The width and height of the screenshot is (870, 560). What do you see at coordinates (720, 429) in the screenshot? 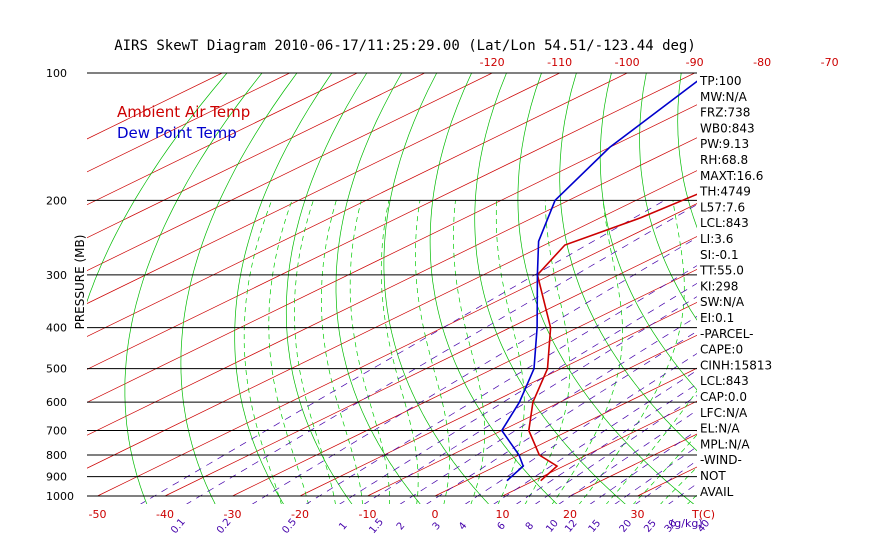
I see `index-label: EL:N/A` at bounding box center [720, 429].